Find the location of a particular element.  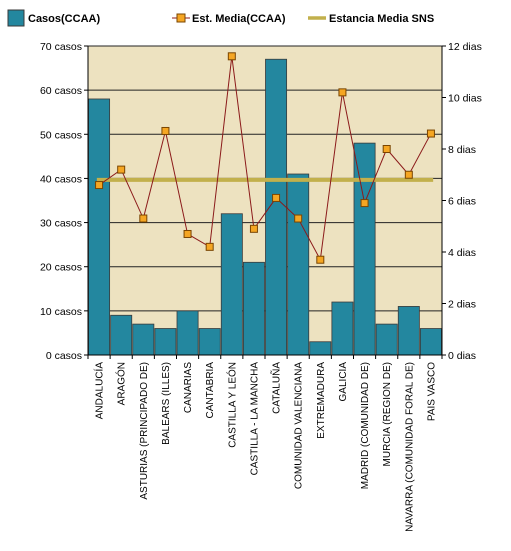

left-tick-label: 0 casos is located at coordinates (64, 356).